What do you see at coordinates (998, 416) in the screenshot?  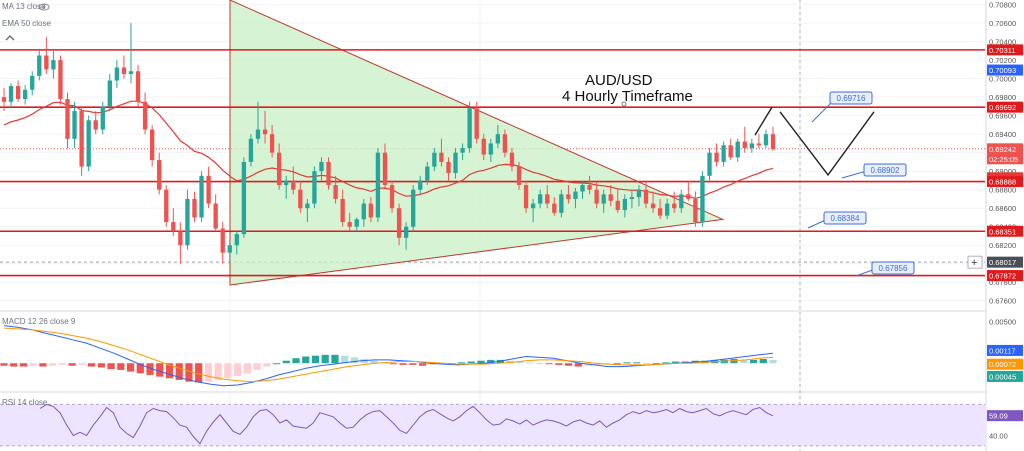 I see `rsi-axis-label-text: 59.09` at bounding box center [998, 416].